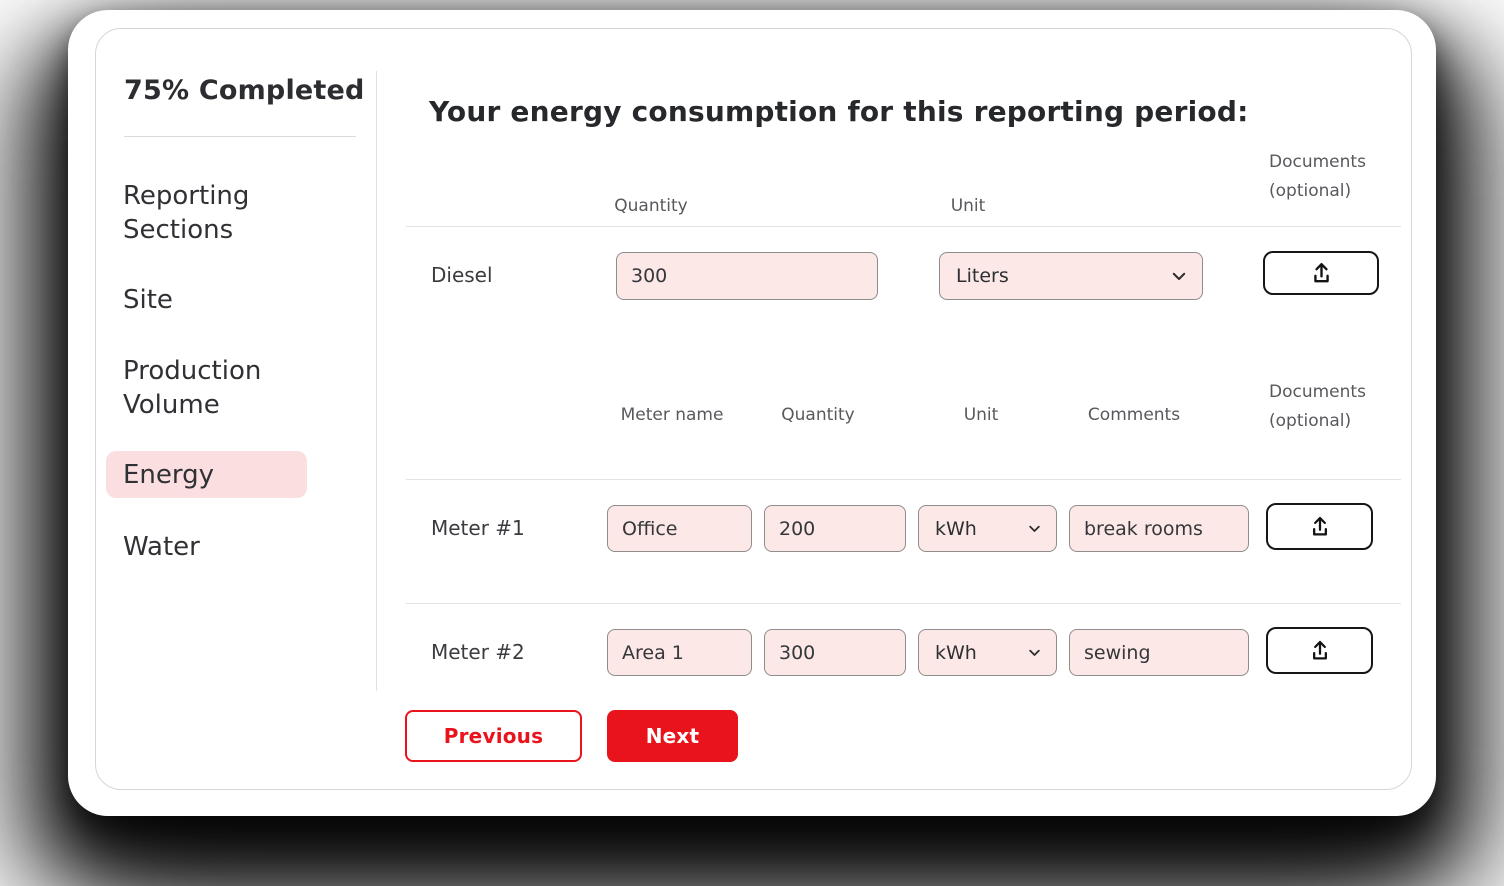  I want to click on meter-1-row-label: Meter #1, so click(478, 528).